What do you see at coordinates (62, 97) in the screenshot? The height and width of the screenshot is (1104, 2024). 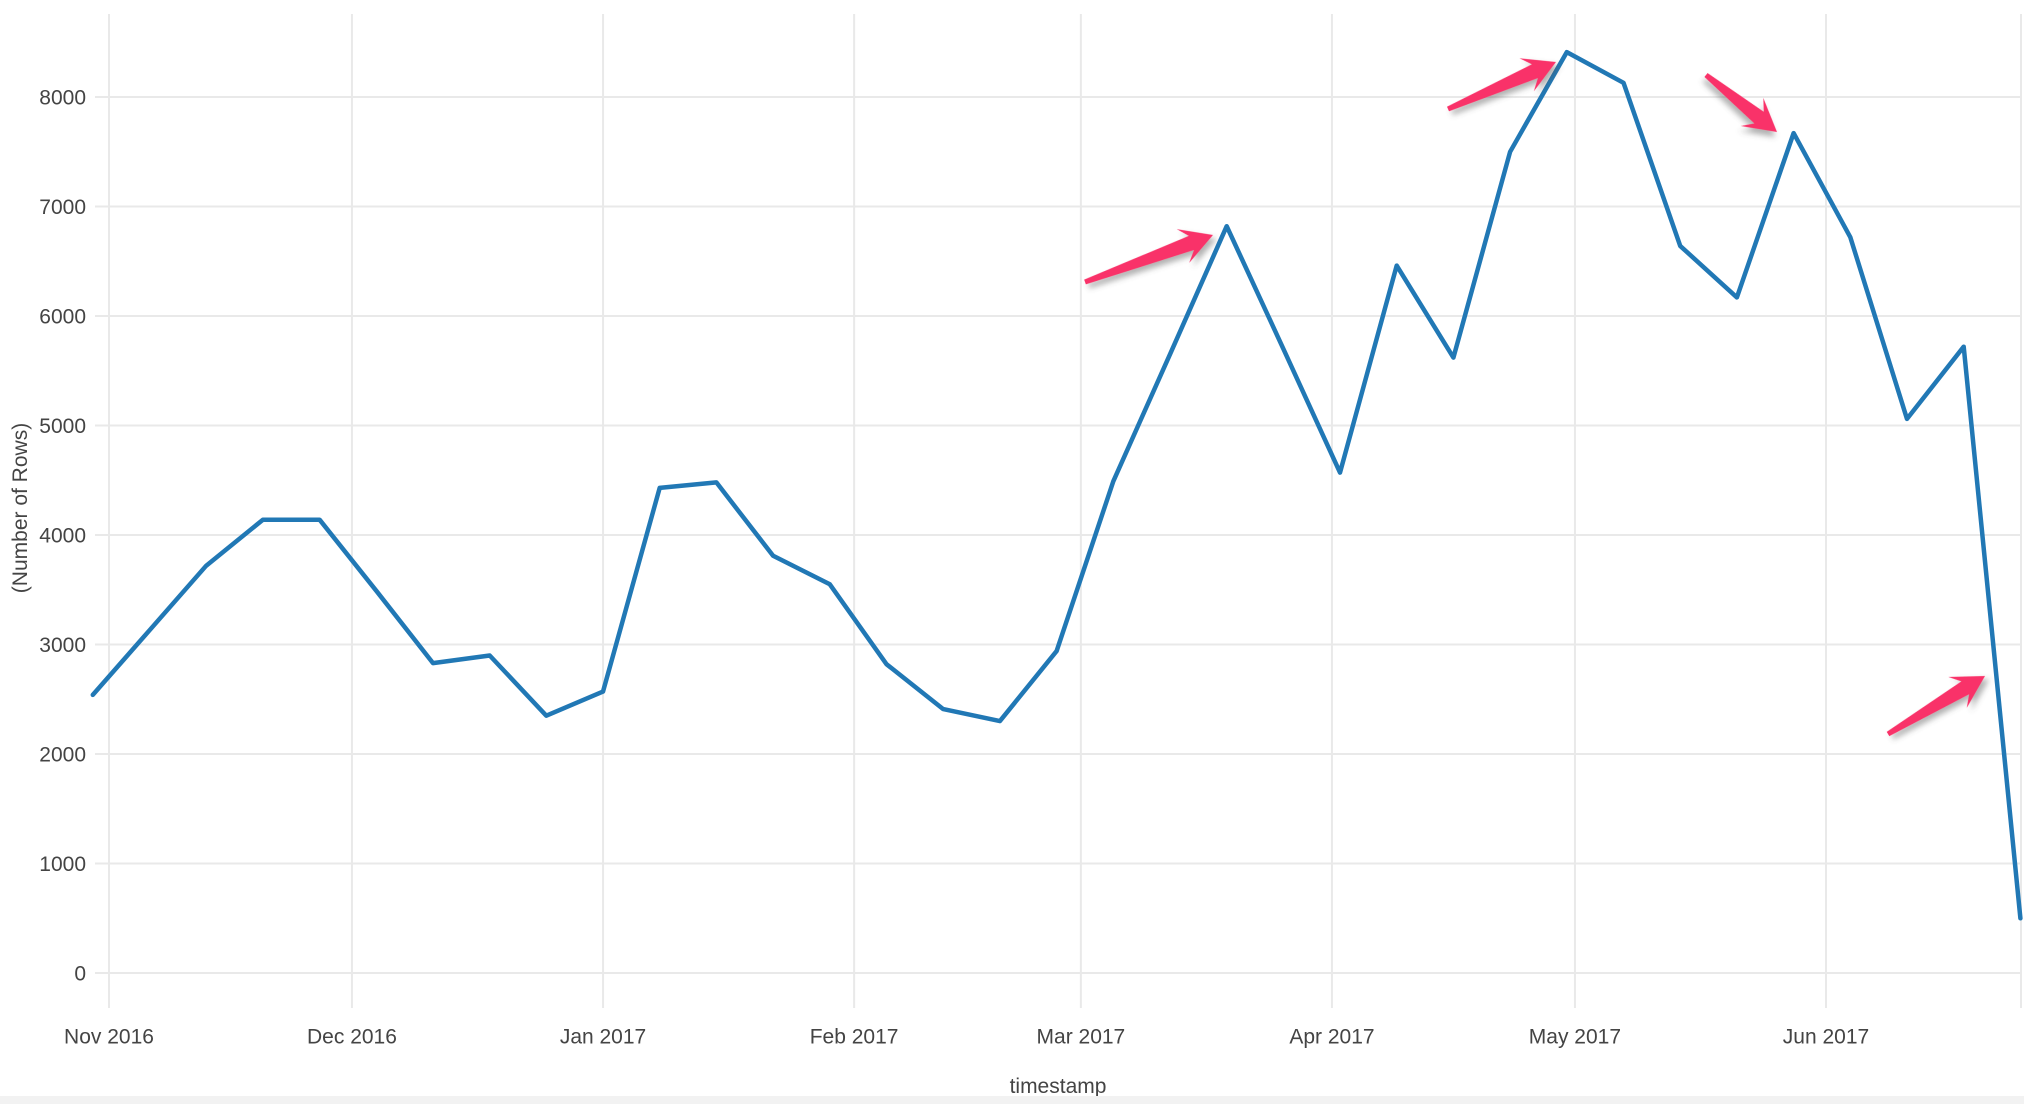 I see `y-tick-label: 8000` at bounding box center [62, 97].